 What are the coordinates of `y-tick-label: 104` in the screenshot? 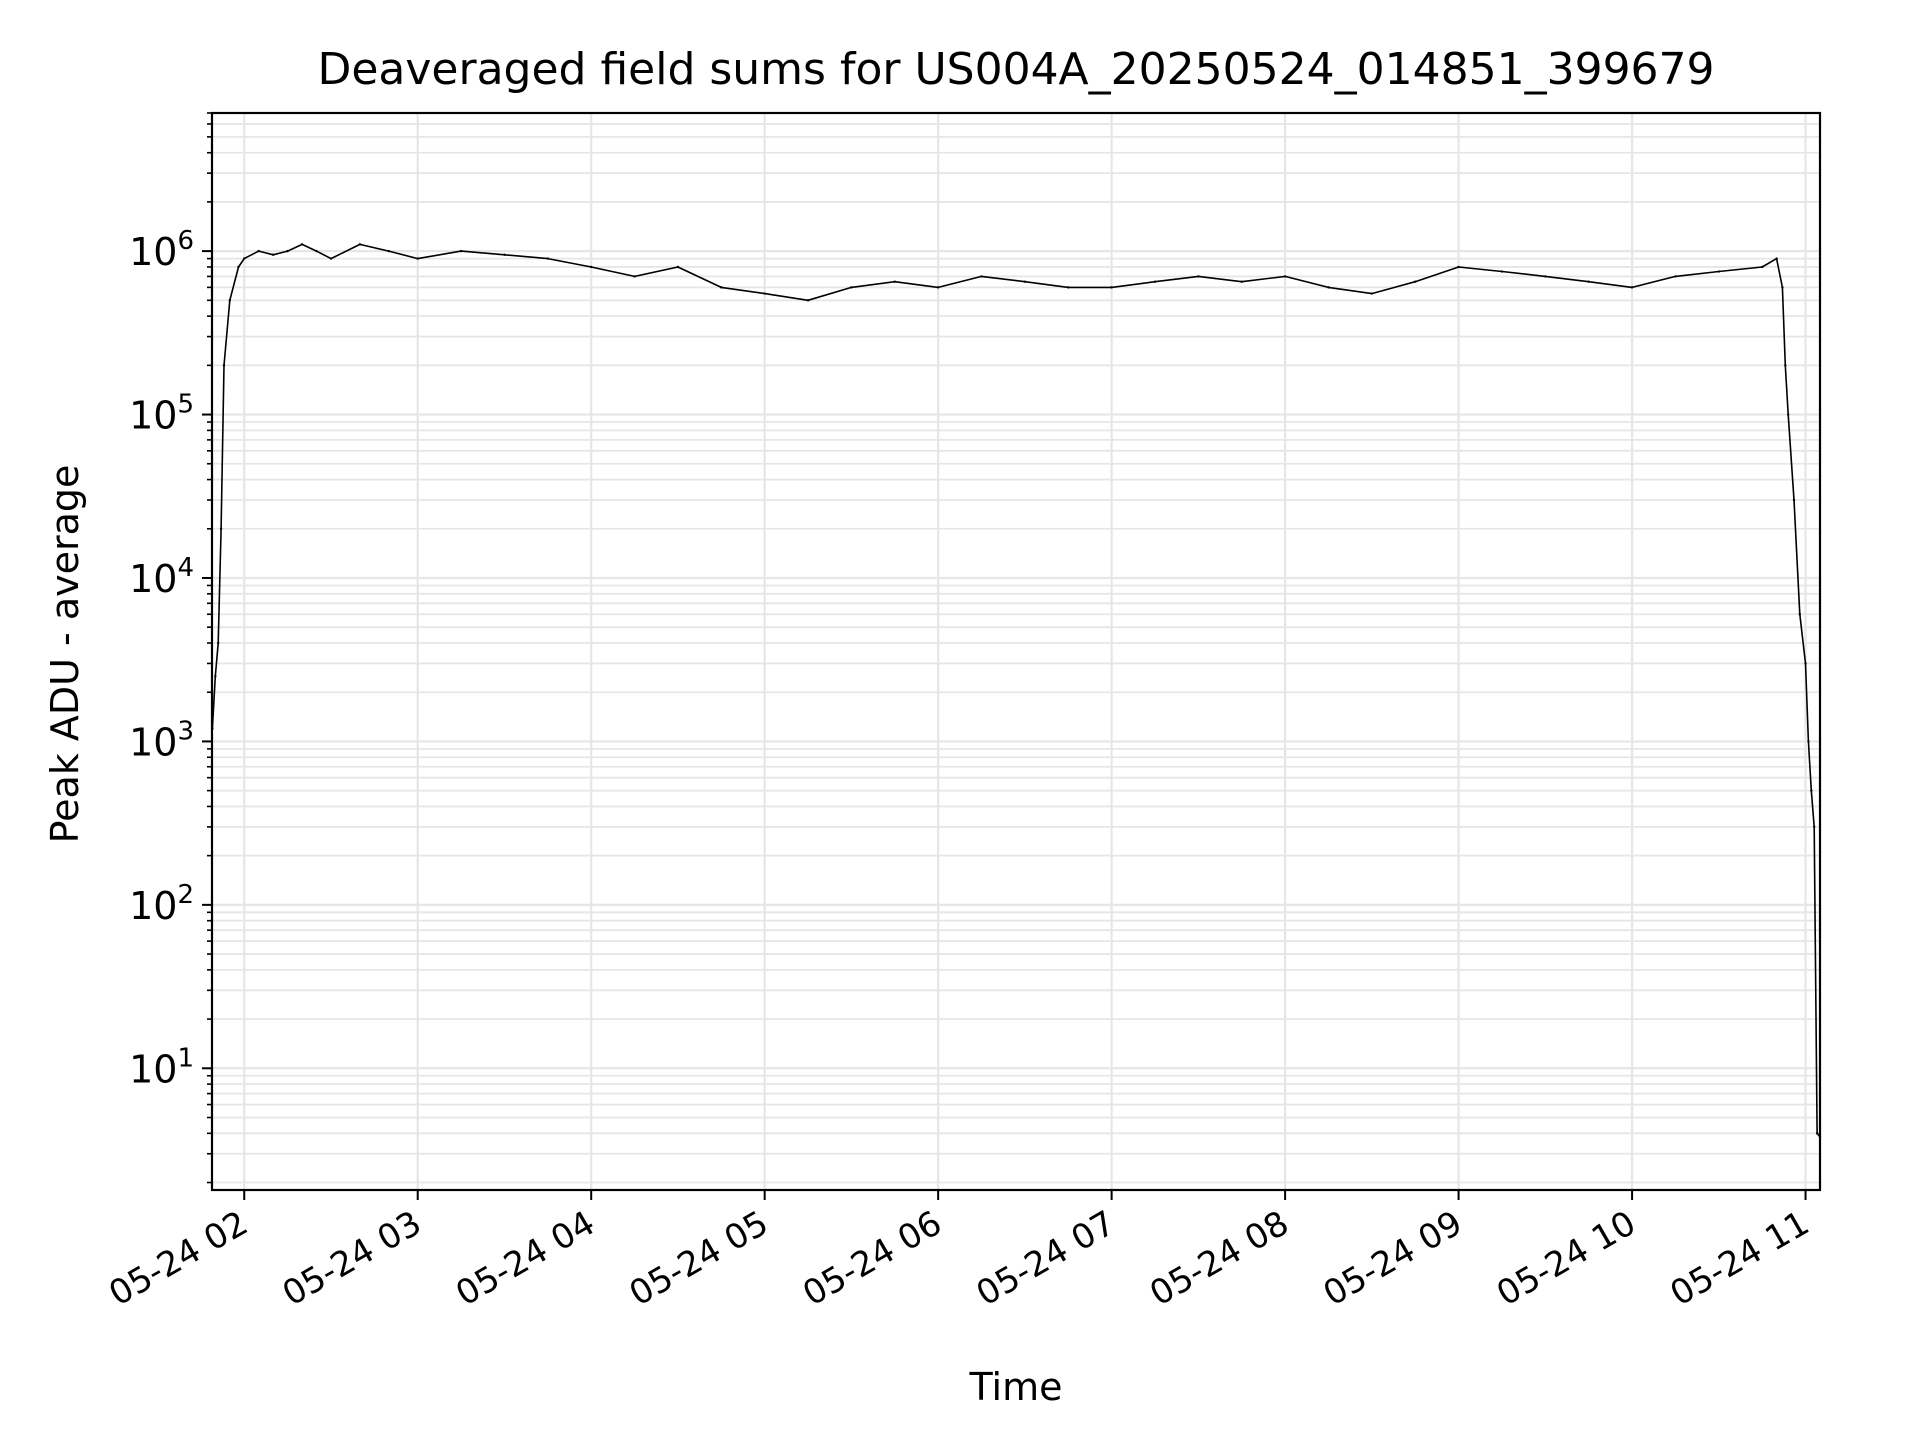 It's located at (161, 577).